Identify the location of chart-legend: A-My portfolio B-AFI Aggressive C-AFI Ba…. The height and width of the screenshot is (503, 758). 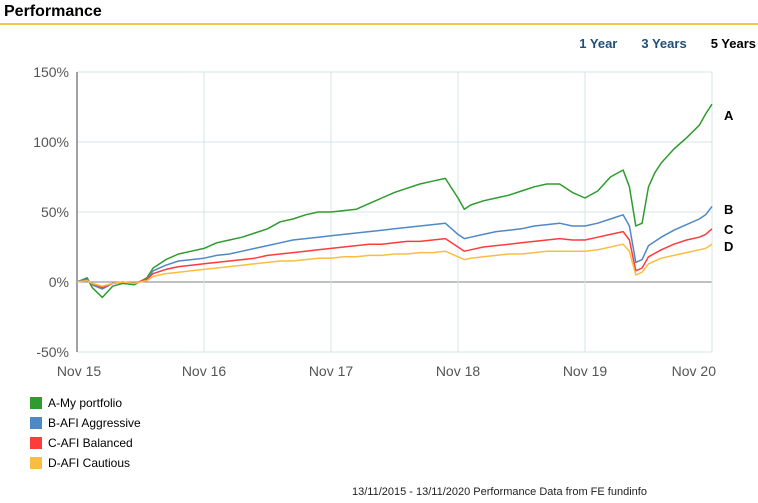
(85, 433).